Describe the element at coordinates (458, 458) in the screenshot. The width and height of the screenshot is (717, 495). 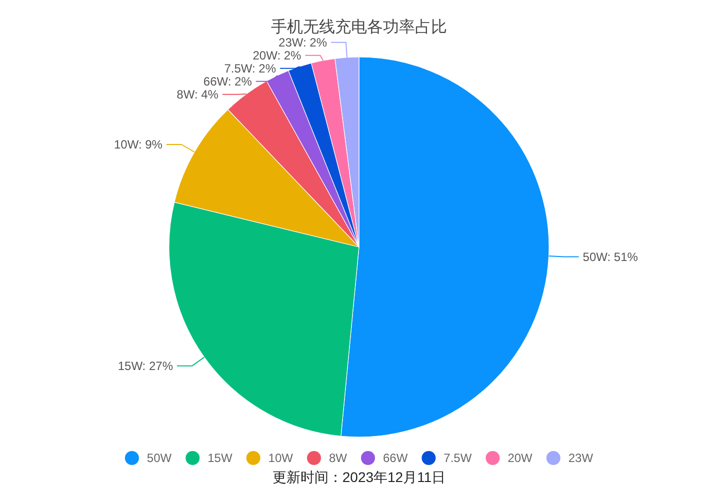
I see `legend-label: 7.5W` at that location.